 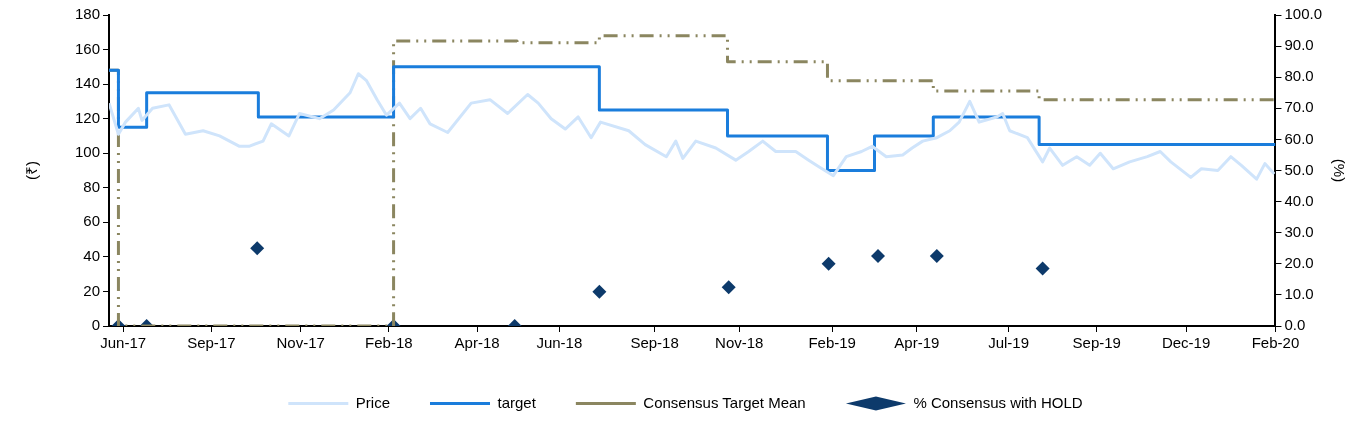 What do you see at coordinates (92, 256) in the screenshot?
I see `y-tick-label: 40` at bounding box center [92, 256].